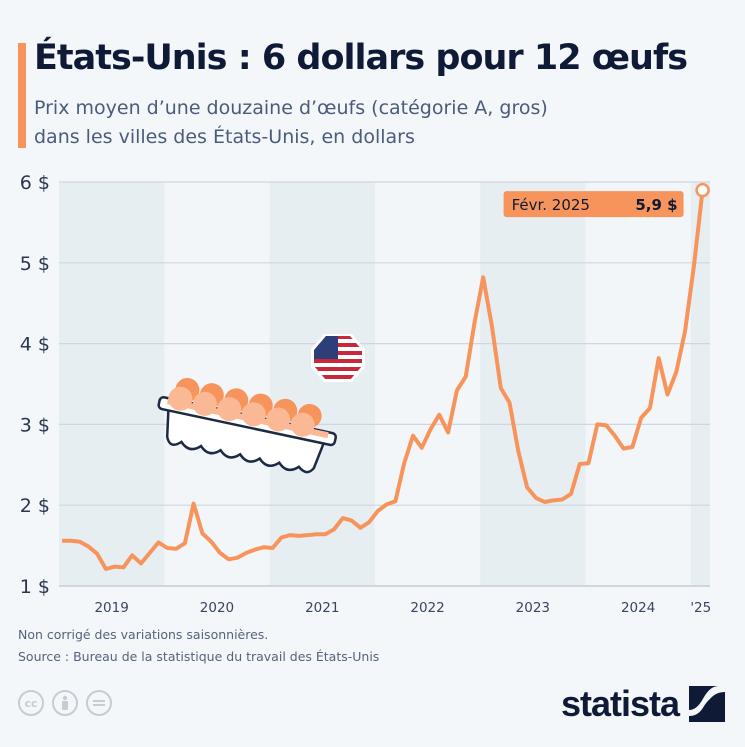 This screenshot has width=745, height=747. Describe the element at coordinates (638, 608) in the screenshot. I see `x-tick-label: 2024` at that location.